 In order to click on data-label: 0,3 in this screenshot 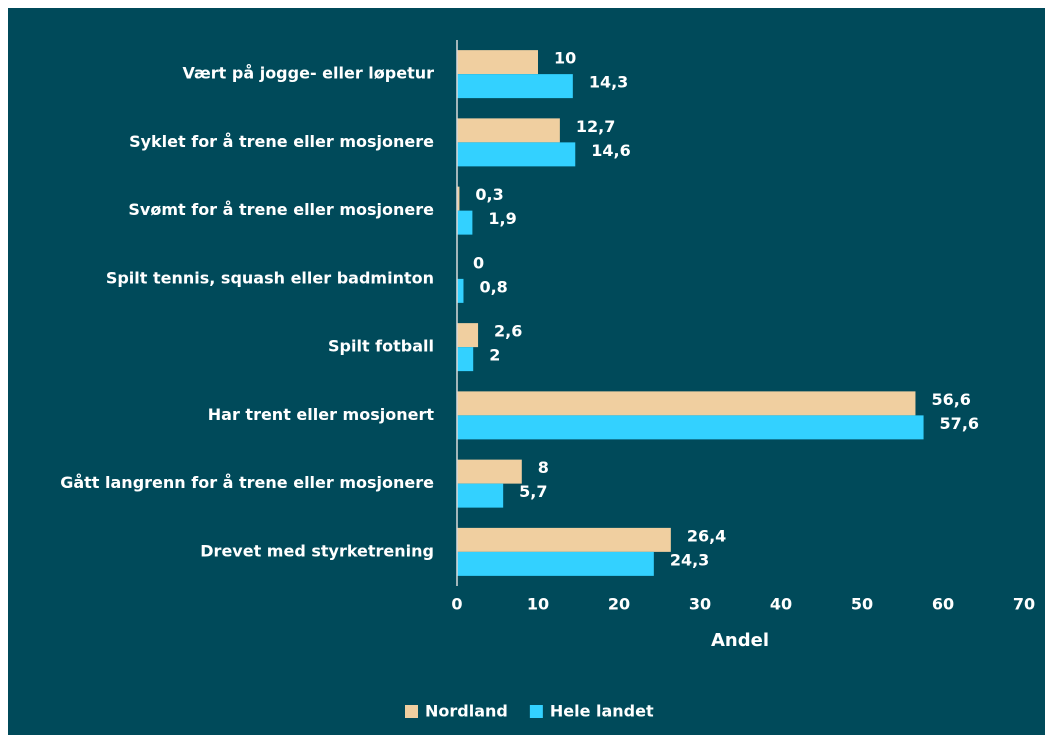, I will do `click(489, 194)`.